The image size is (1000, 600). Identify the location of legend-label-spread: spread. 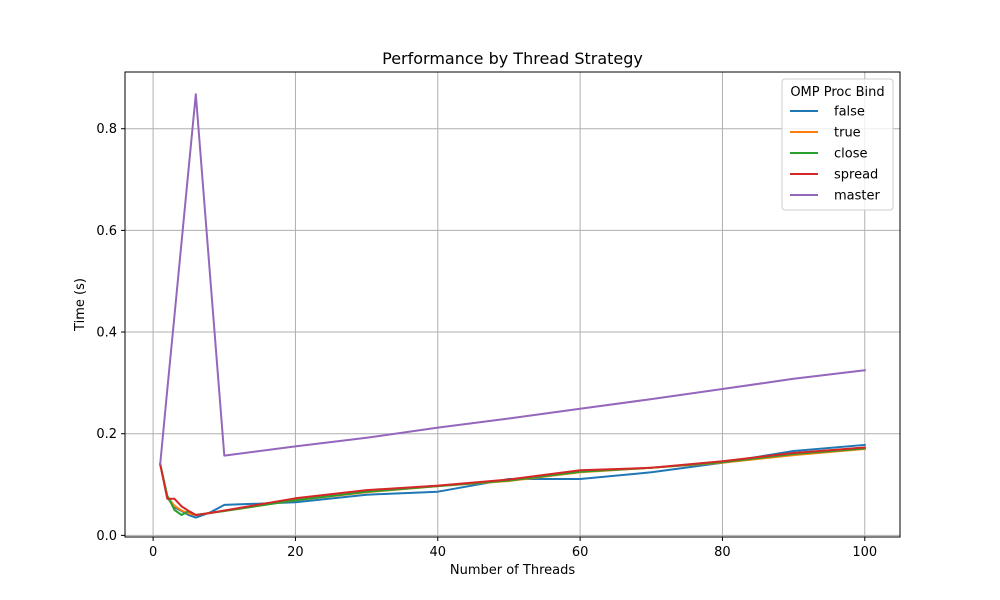
(856, 175).